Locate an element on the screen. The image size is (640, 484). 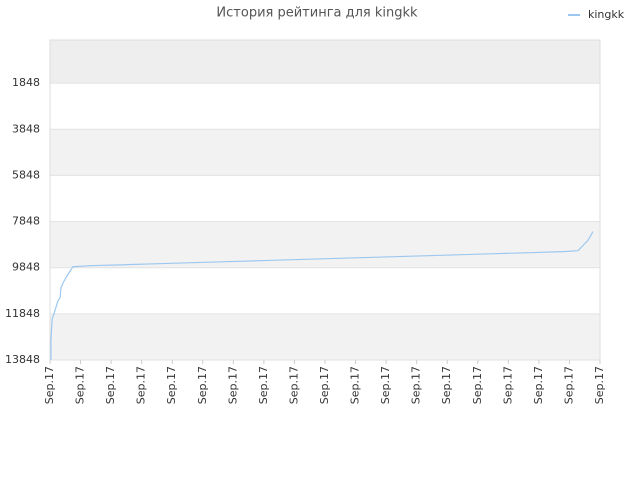
chart-title: История рейтинга для kingkk is located at coordinates (317, 13).